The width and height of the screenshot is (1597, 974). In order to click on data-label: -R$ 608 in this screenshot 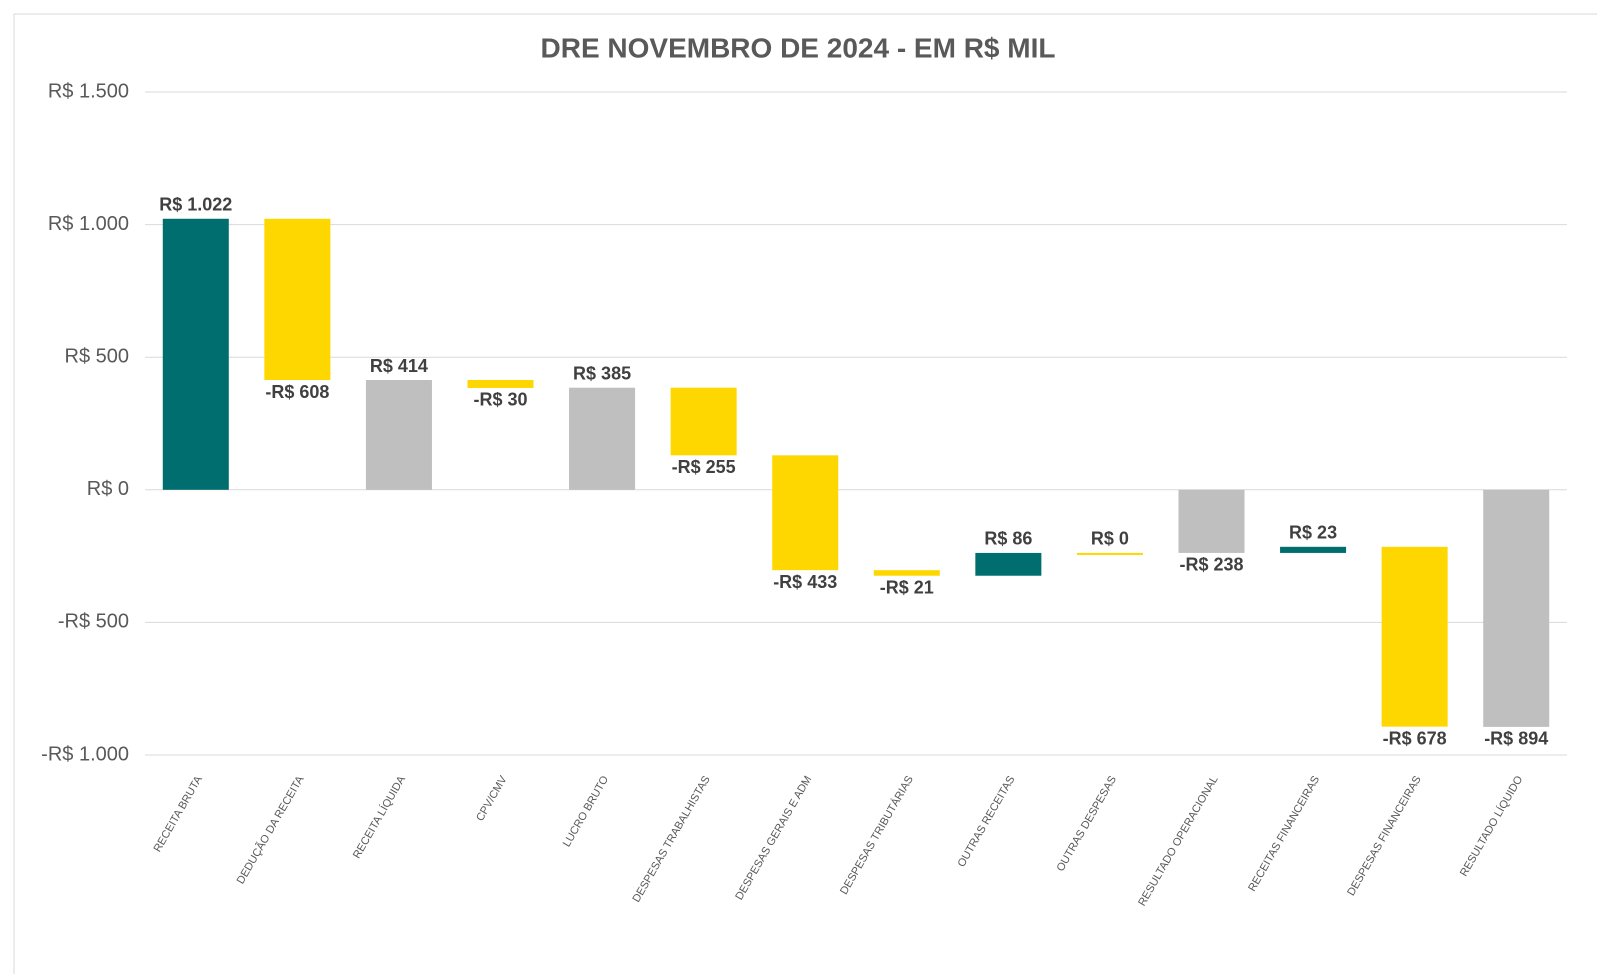, I will do `click(297, 392)`.